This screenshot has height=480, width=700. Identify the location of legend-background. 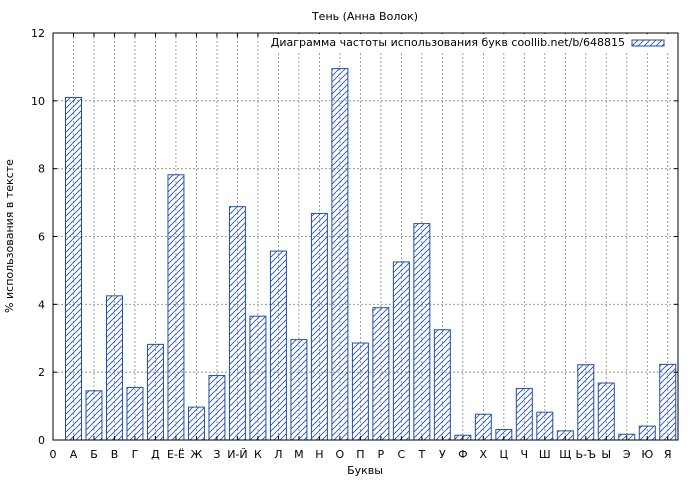
(469, 42).